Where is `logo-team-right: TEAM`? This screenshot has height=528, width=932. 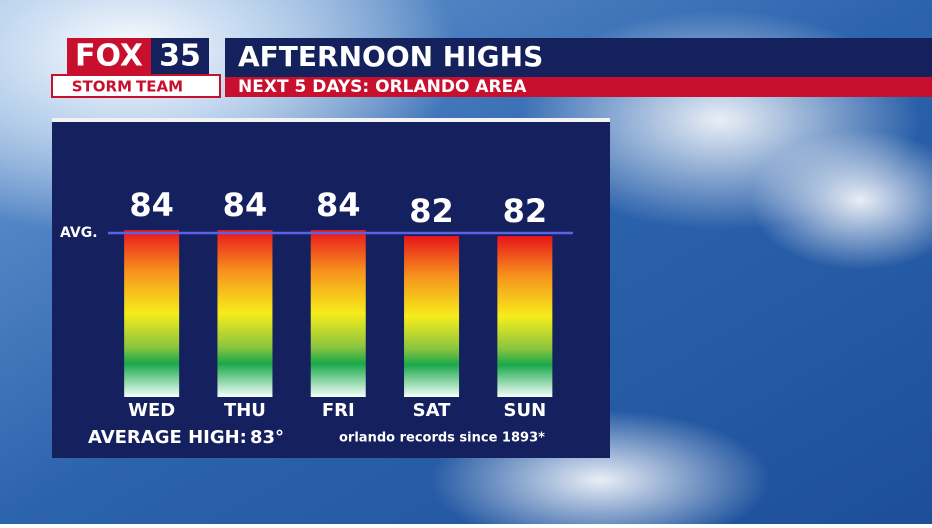 logo-team-right: TEAM is located at coordinates (159, 87).